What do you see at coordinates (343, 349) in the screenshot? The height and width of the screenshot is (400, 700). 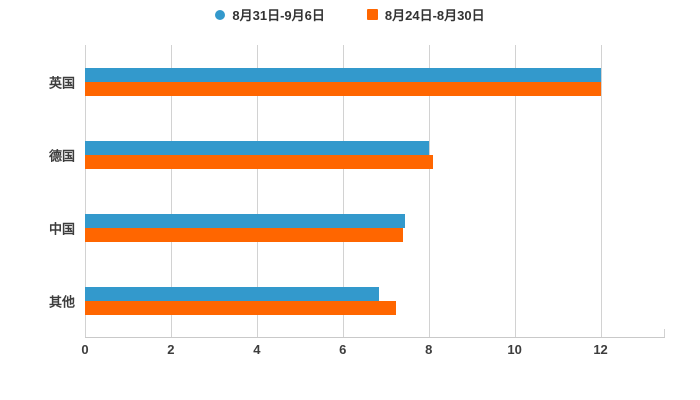 I see `x-tick-label-6: 6` at bounding box center [343, 349].